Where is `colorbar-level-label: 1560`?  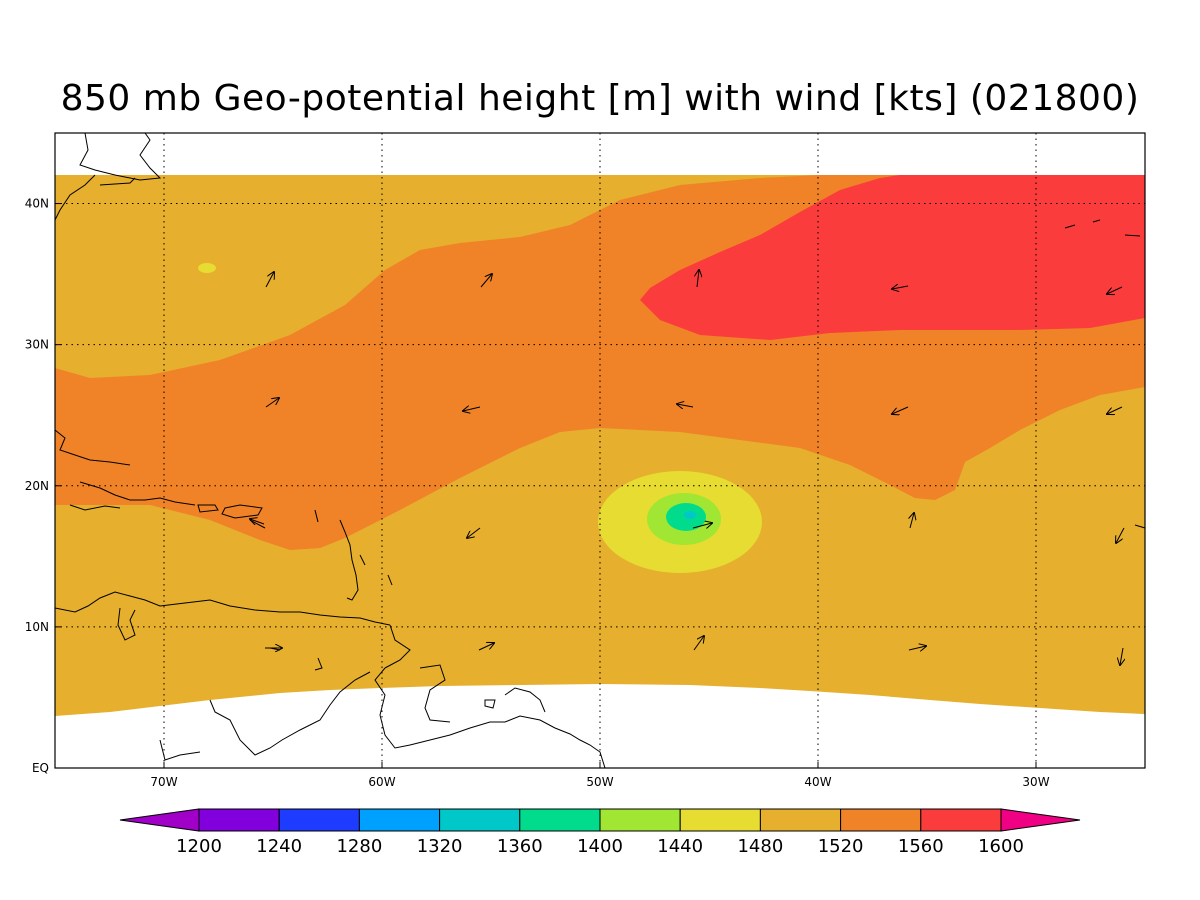
colorbar-level-label: 1560 is located at coordinates (921, 846).